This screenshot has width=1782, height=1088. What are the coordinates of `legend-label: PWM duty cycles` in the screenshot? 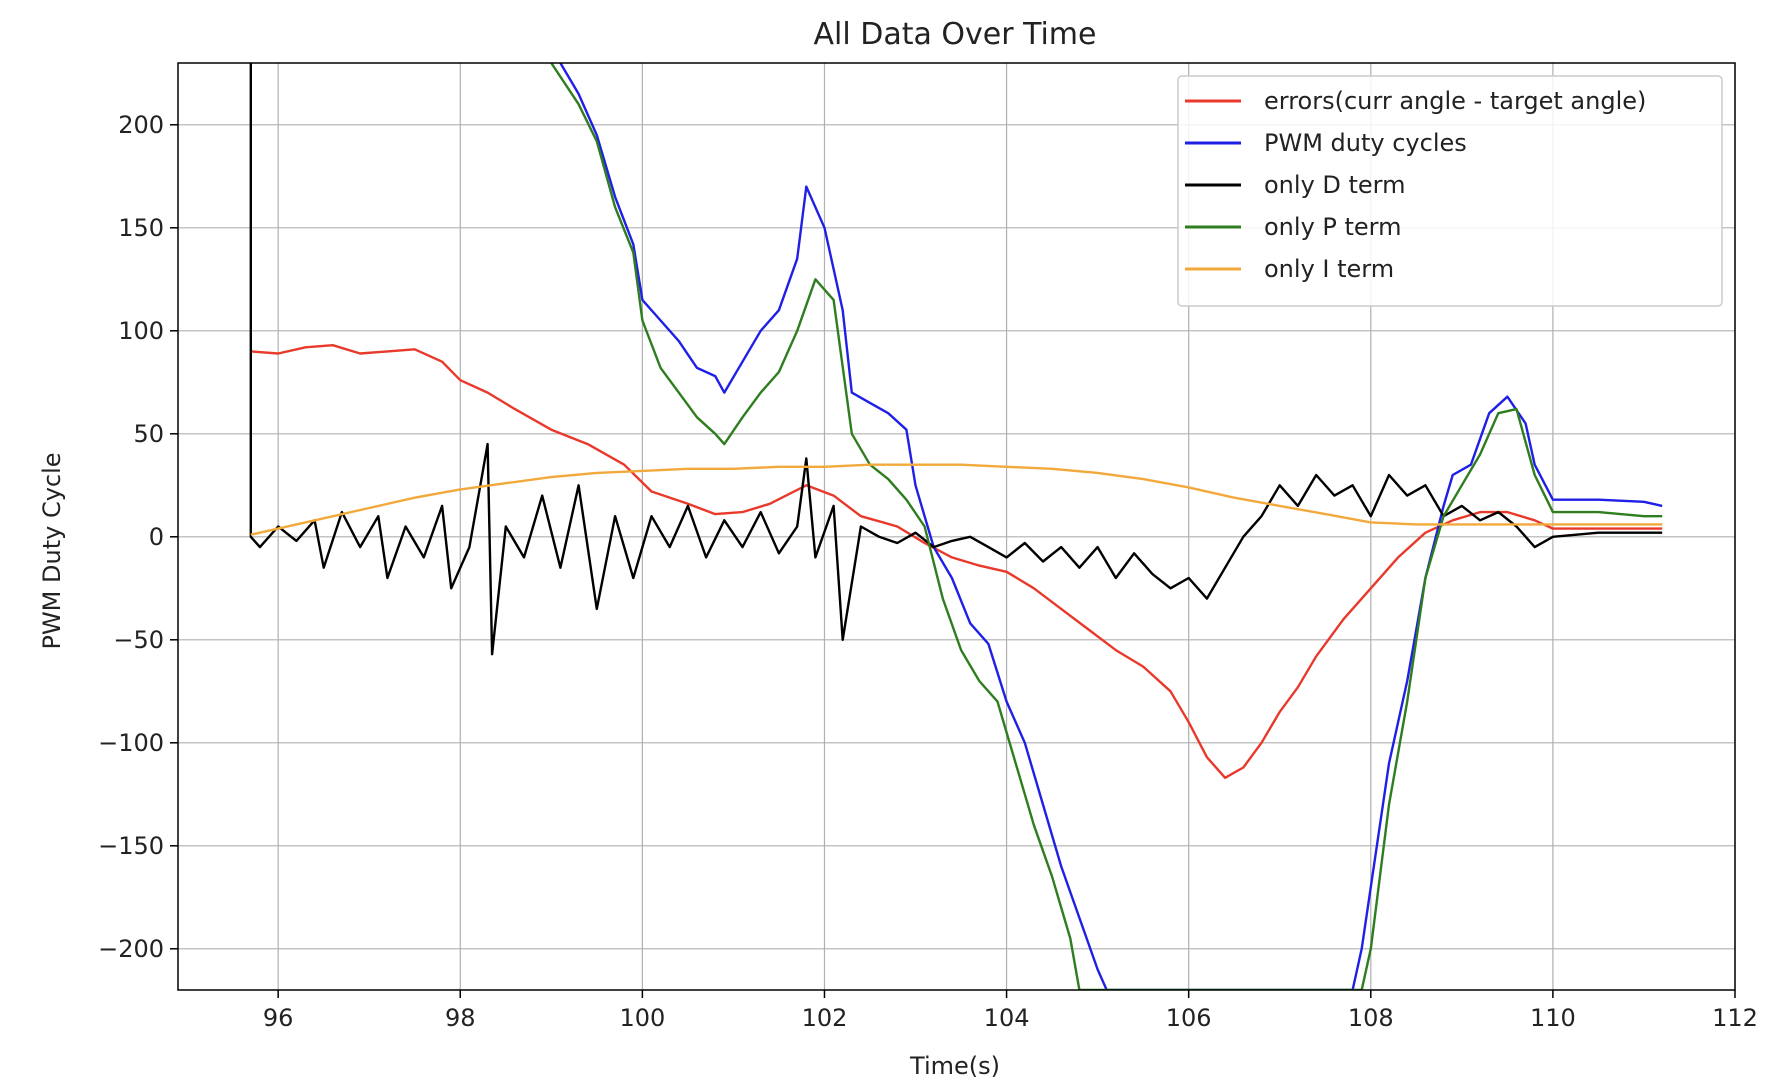 It's located at (1365, 143).